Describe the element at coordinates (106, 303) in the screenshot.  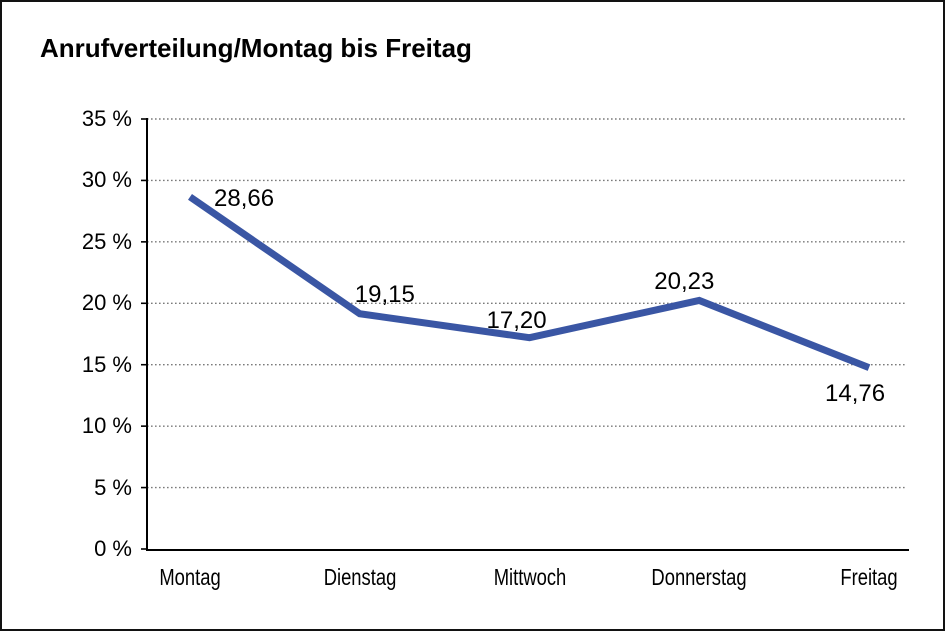
I see `y-tick-label: 20 %` at that location.